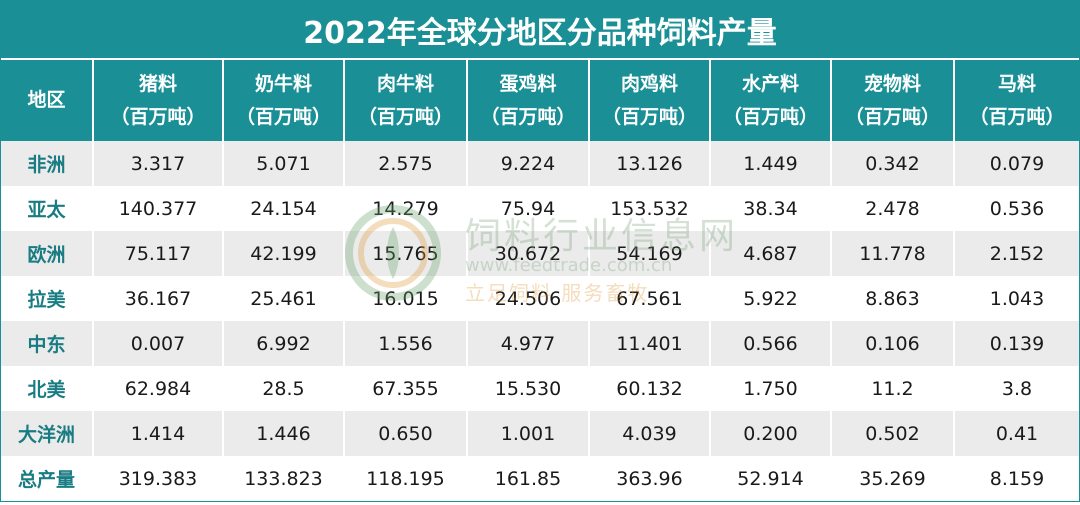 The height and width of the screenshot is (505, 1080). What do you see at coordinates (1016, 343) in the screenshot?
I see `value-cell: 0.139` at bounding box center [1016, 343].